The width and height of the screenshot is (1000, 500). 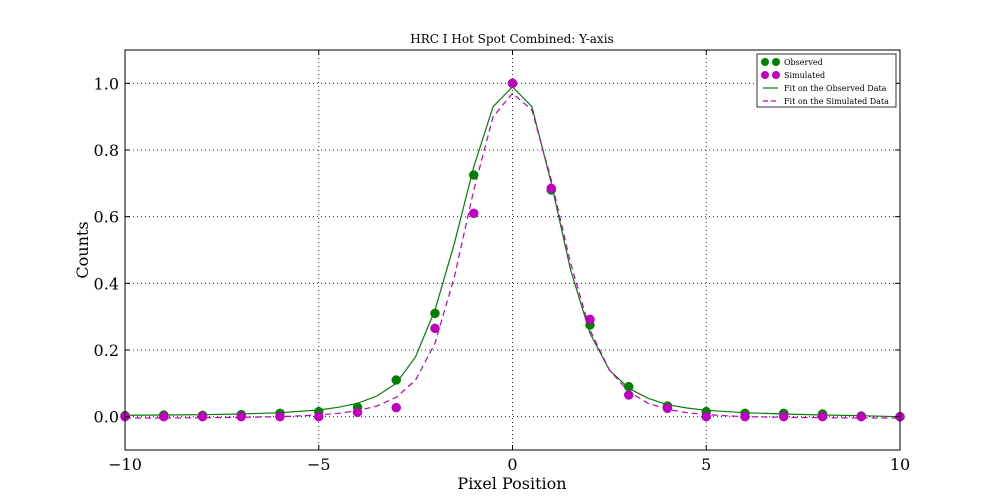 I want to click on y-tick-label: 0.6, so click(x=106, y=217).